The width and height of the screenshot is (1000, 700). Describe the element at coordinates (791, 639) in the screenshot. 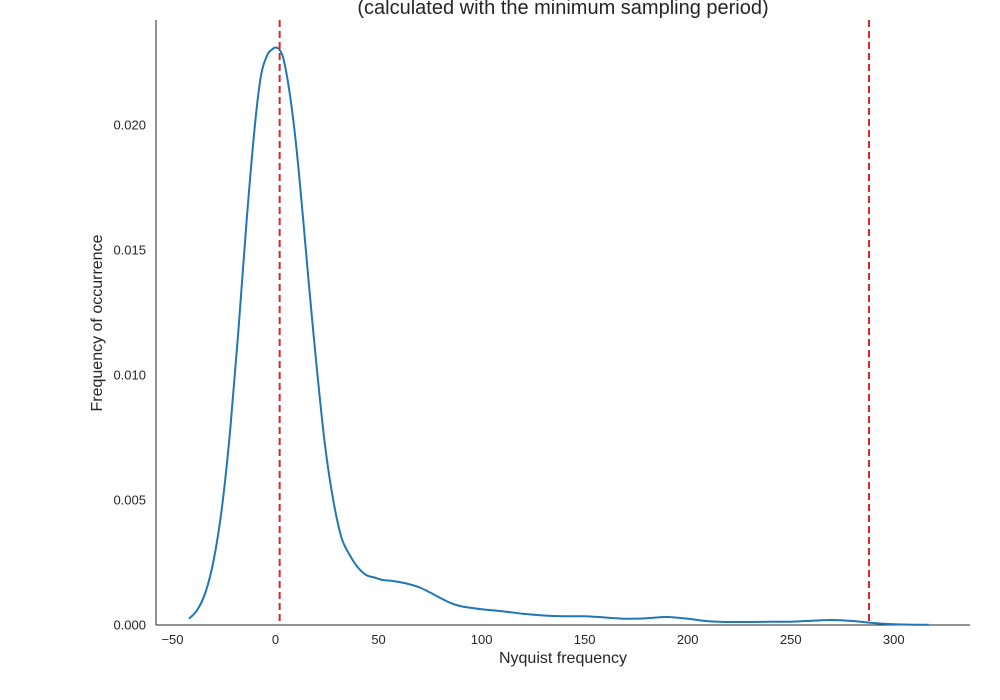

I see `x-tick-label: 250` at that location.